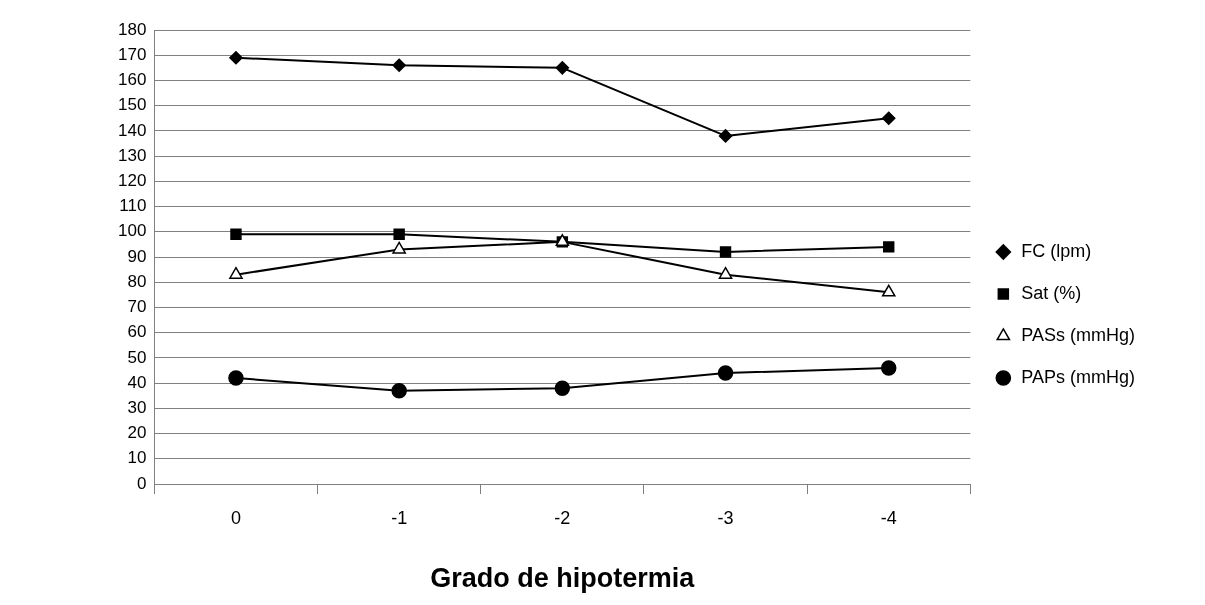 The height and width of the screenshot is (605, 1205). What do you see at coordinates (137, 458) in the screenshot?
I see `y-tick-label: 10` at bounding box center [137, 458].